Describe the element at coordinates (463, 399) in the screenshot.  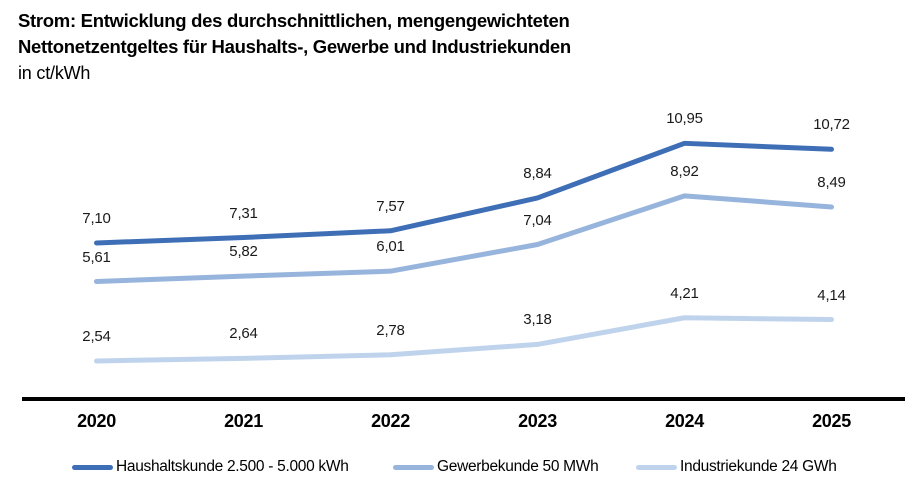
I see `x-axis-line` at that location.